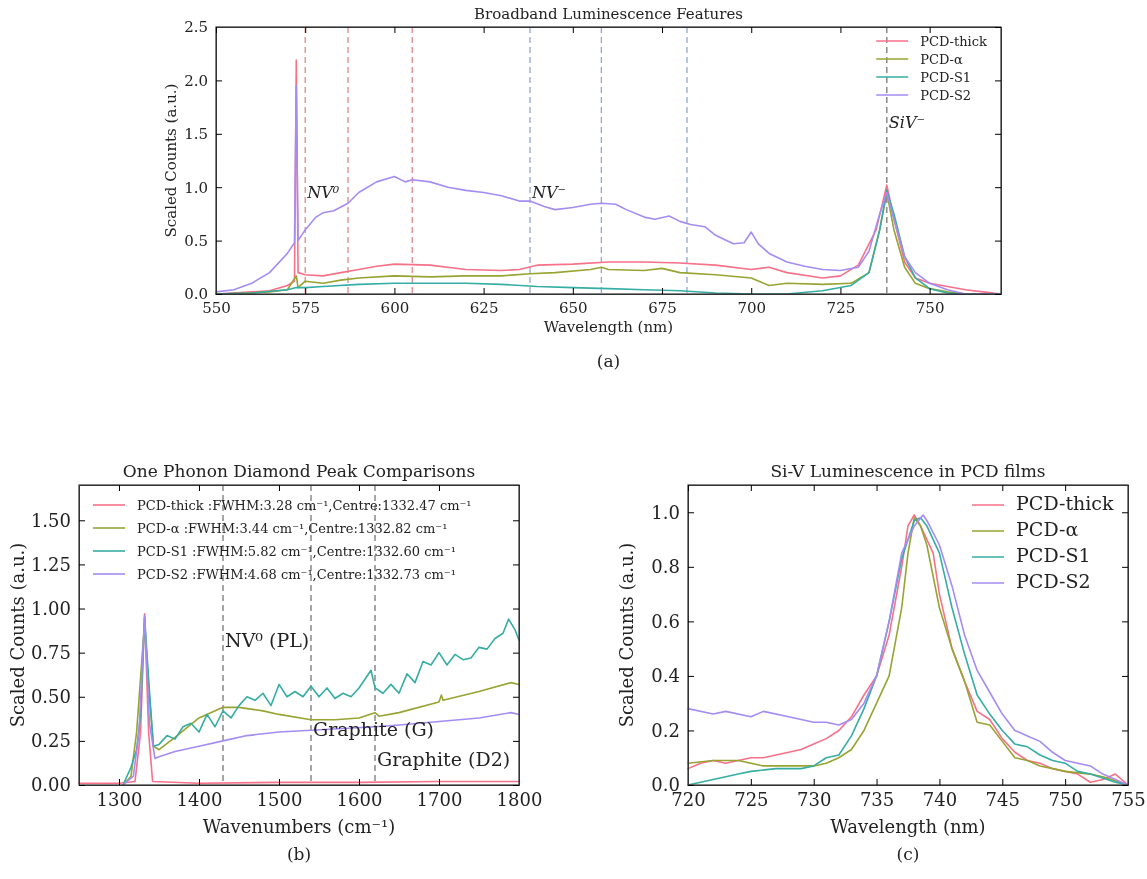  I want to click on y-tick-label: 2.5, so click(196, 27).